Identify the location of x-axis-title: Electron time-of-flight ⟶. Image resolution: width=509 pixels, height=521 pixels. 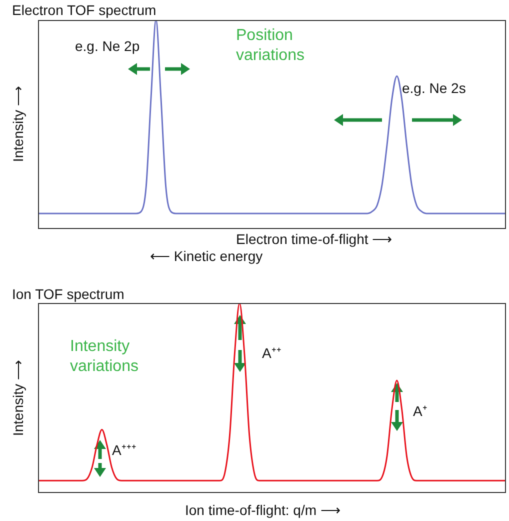
(314, 239).